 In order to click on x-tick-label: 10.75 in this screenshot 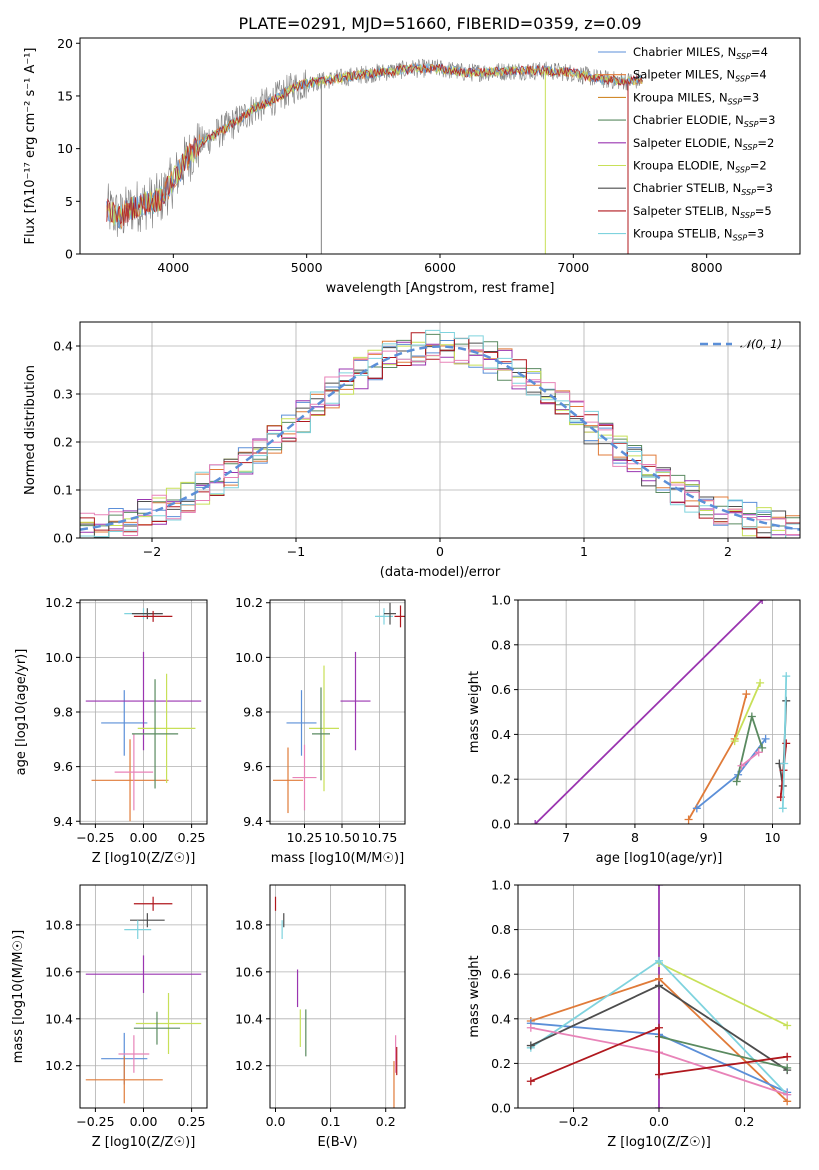, I will do `click(380, 837)`.